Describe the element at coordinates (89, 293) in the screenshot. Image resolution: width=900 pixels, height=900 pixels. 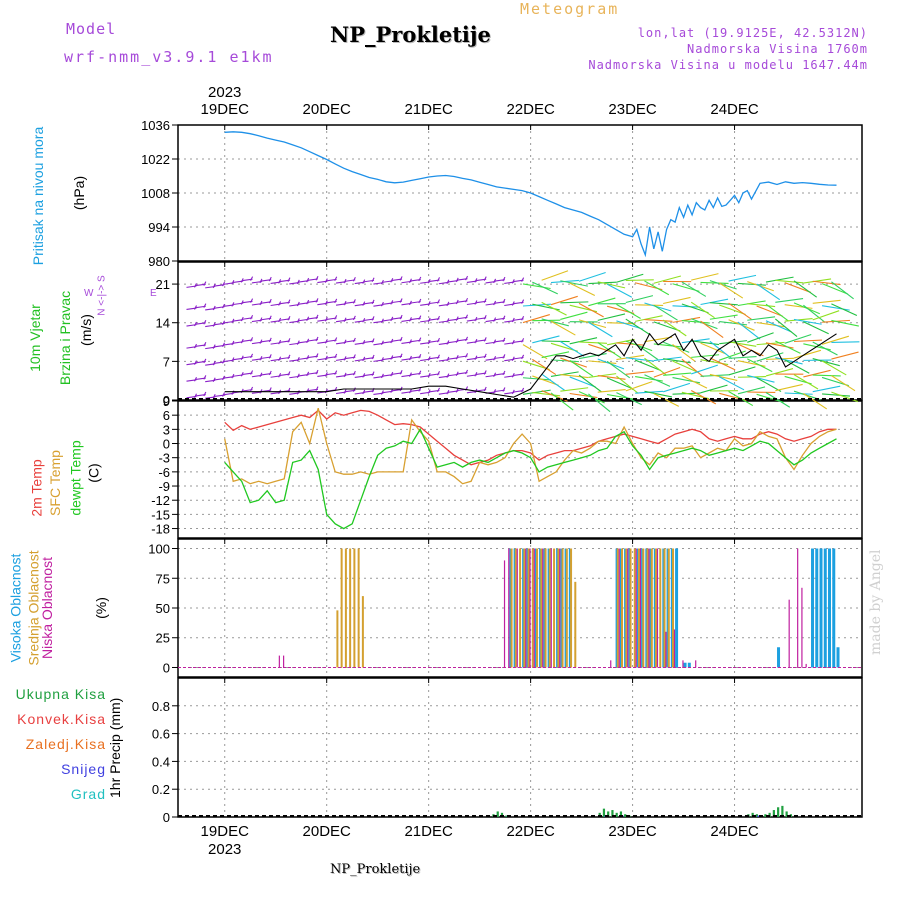
I see `compass-w: W` at that location.